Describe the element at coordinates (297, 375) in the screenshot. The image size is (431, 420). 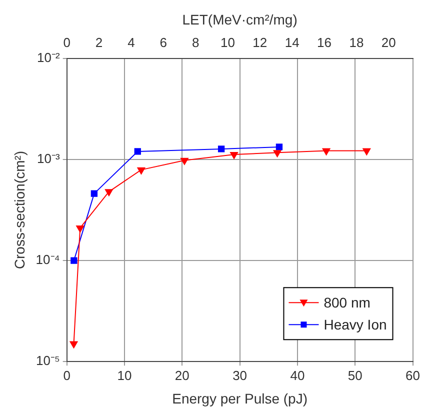
I see `x-tick-label: 40` at that location.